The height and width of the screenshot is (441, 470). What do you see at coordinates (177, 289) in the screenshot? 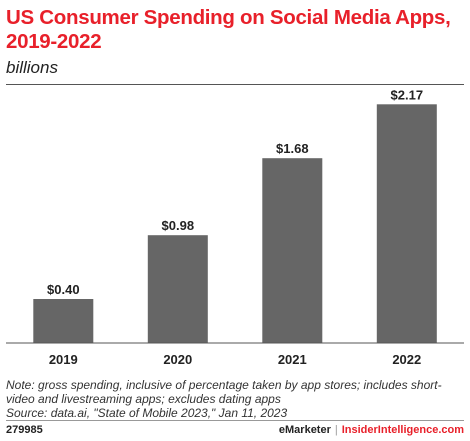
I see `bar-2020` at bounding box center [177, 289].